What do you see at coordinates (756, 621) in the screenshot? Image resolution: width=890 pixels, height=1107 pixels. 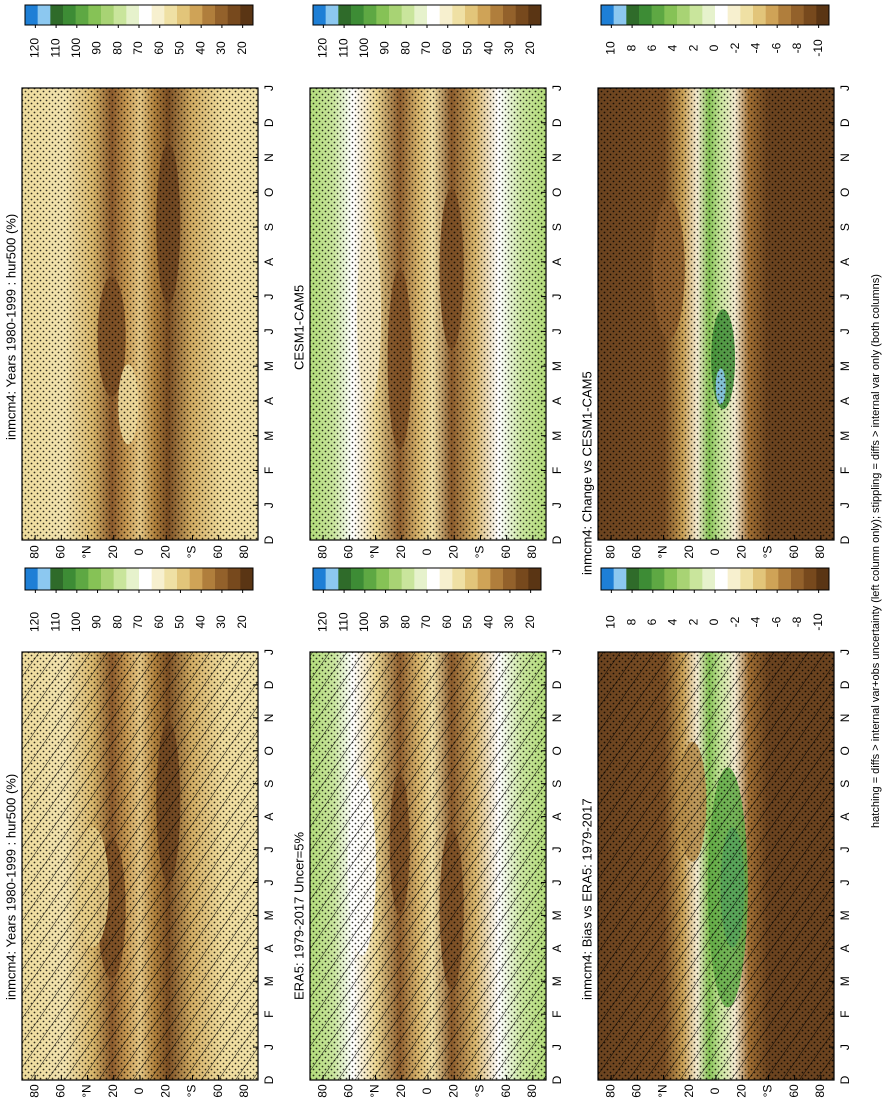 I see `colorbar-label: -4` at bounding box center [756, 621].